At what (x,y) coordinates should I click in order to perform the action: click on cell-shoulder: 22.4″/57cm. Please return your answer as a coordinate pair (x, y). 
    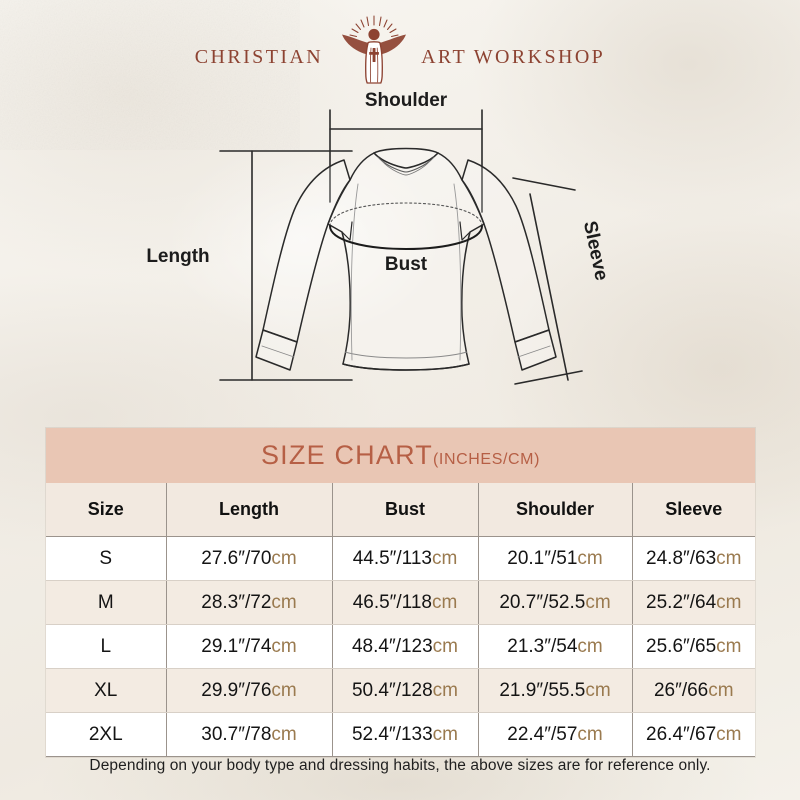
    Looking at the image, I should click on (555, 734).